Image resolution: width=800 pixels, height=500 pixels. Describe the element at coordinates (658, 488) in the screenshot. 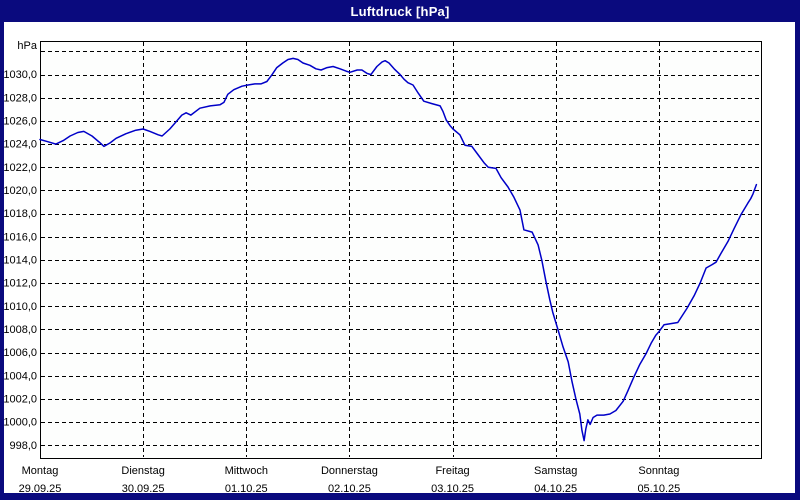

I see `x-date-label: 05.10.25` at that location.